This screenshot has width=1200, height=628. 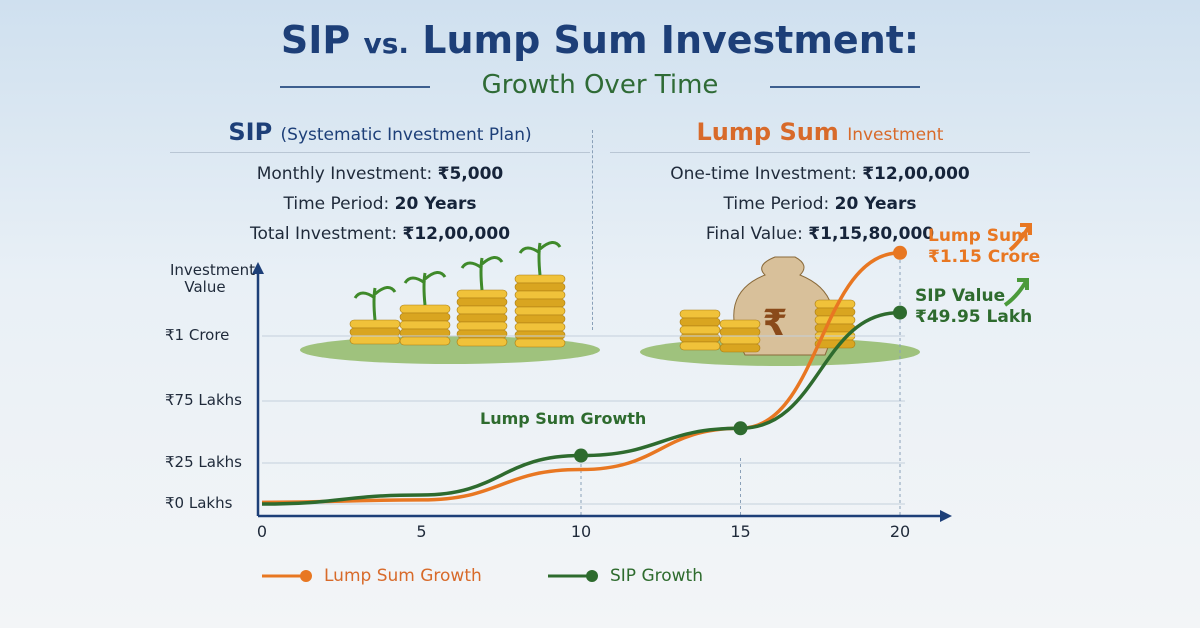 What do you see at coordinates (250, 132) in the screenshot?
I see `sip-heading: SIP` at bounding box center [250, 132].